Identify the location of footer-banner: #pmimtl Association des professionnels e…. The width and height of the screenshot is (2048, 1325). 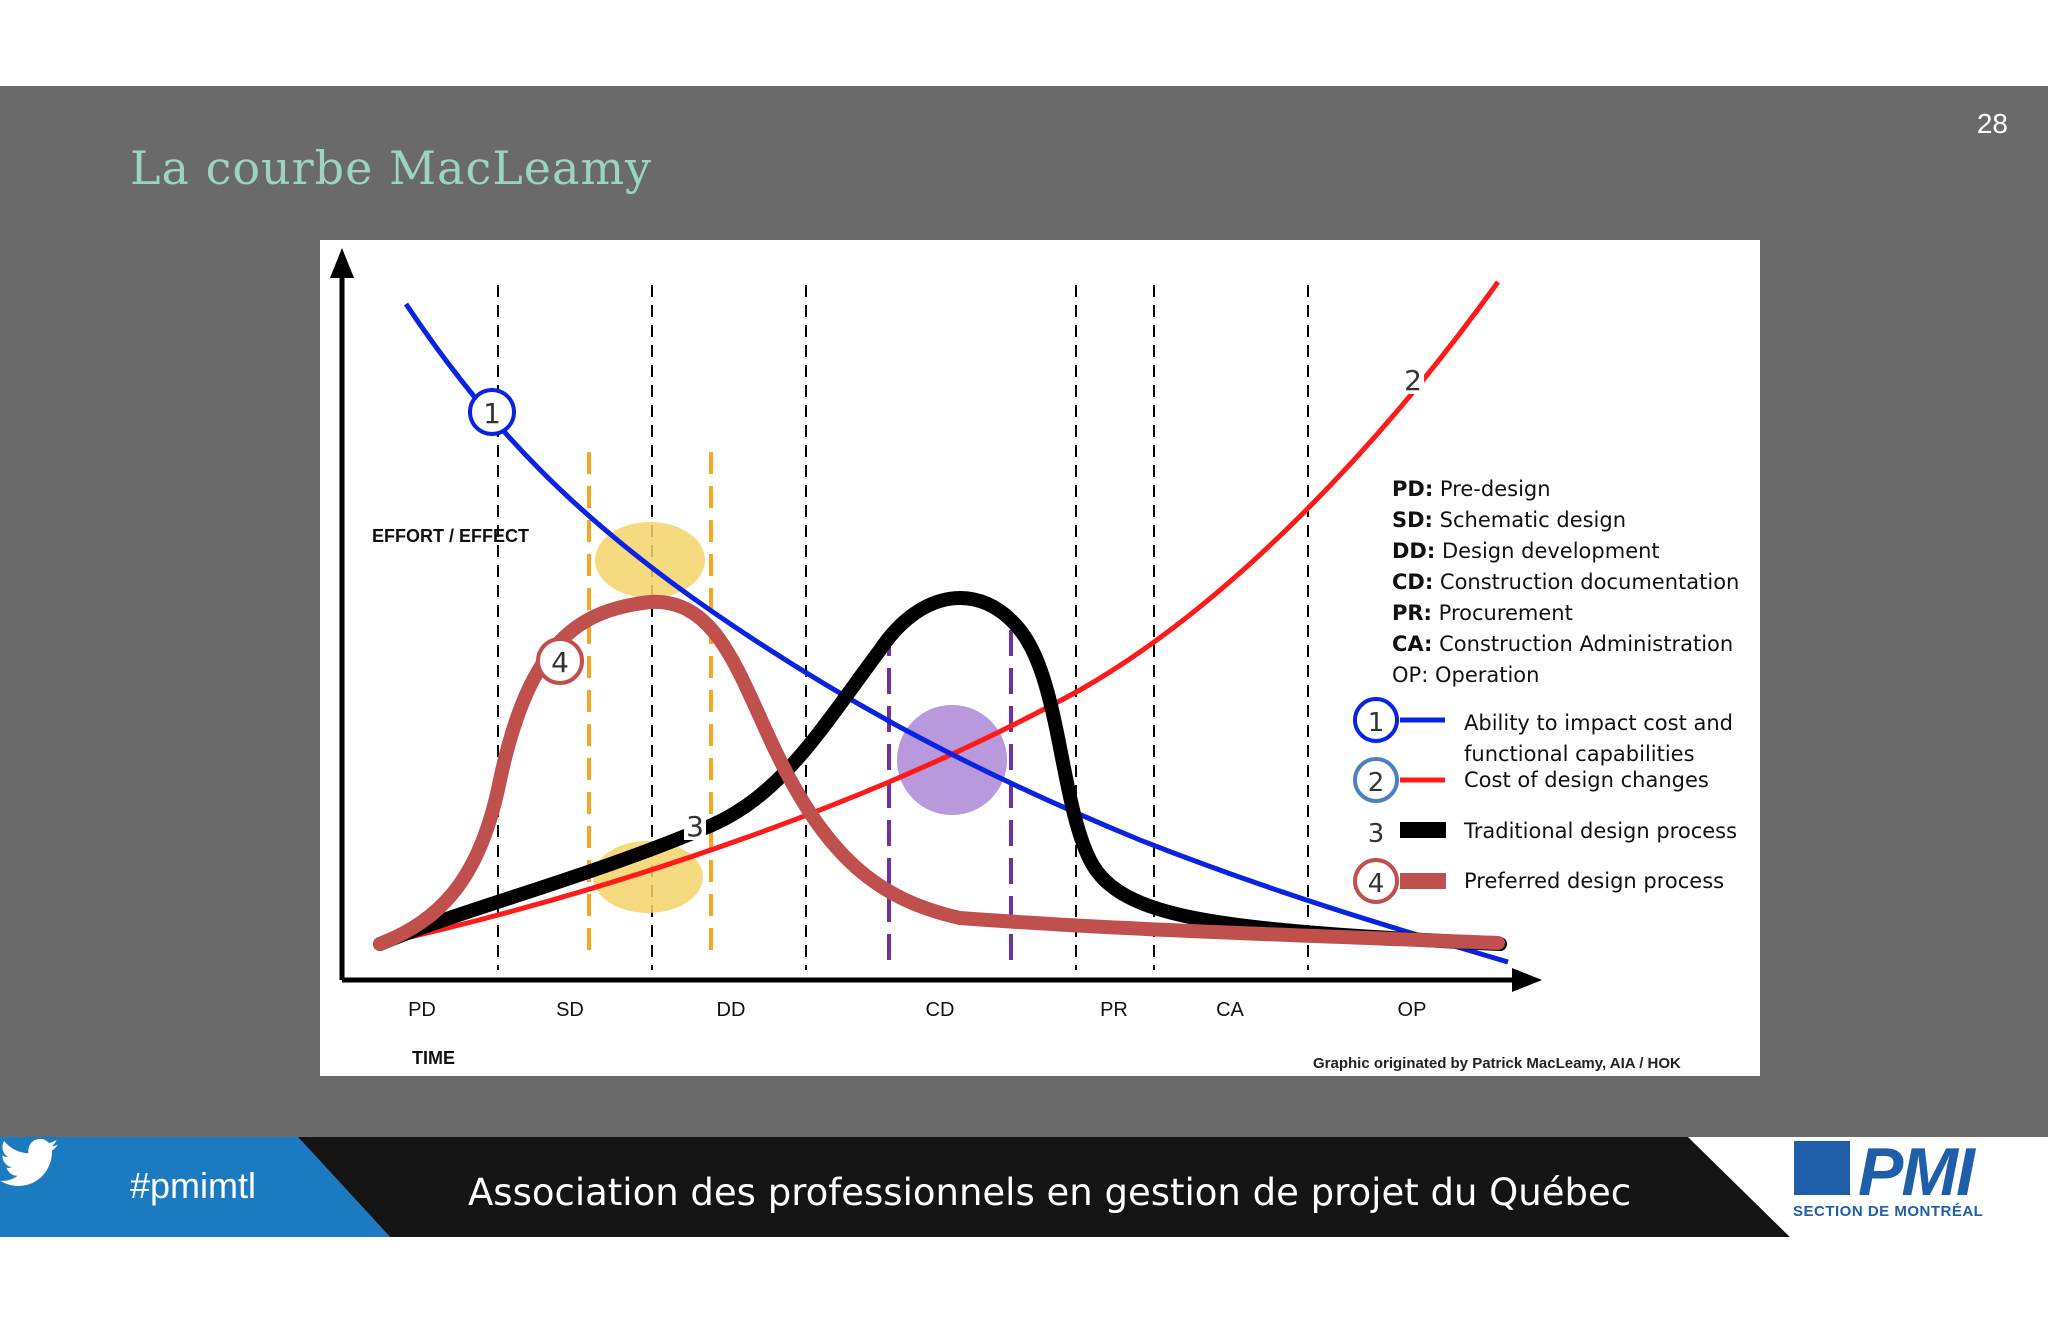
(1024, 1185).